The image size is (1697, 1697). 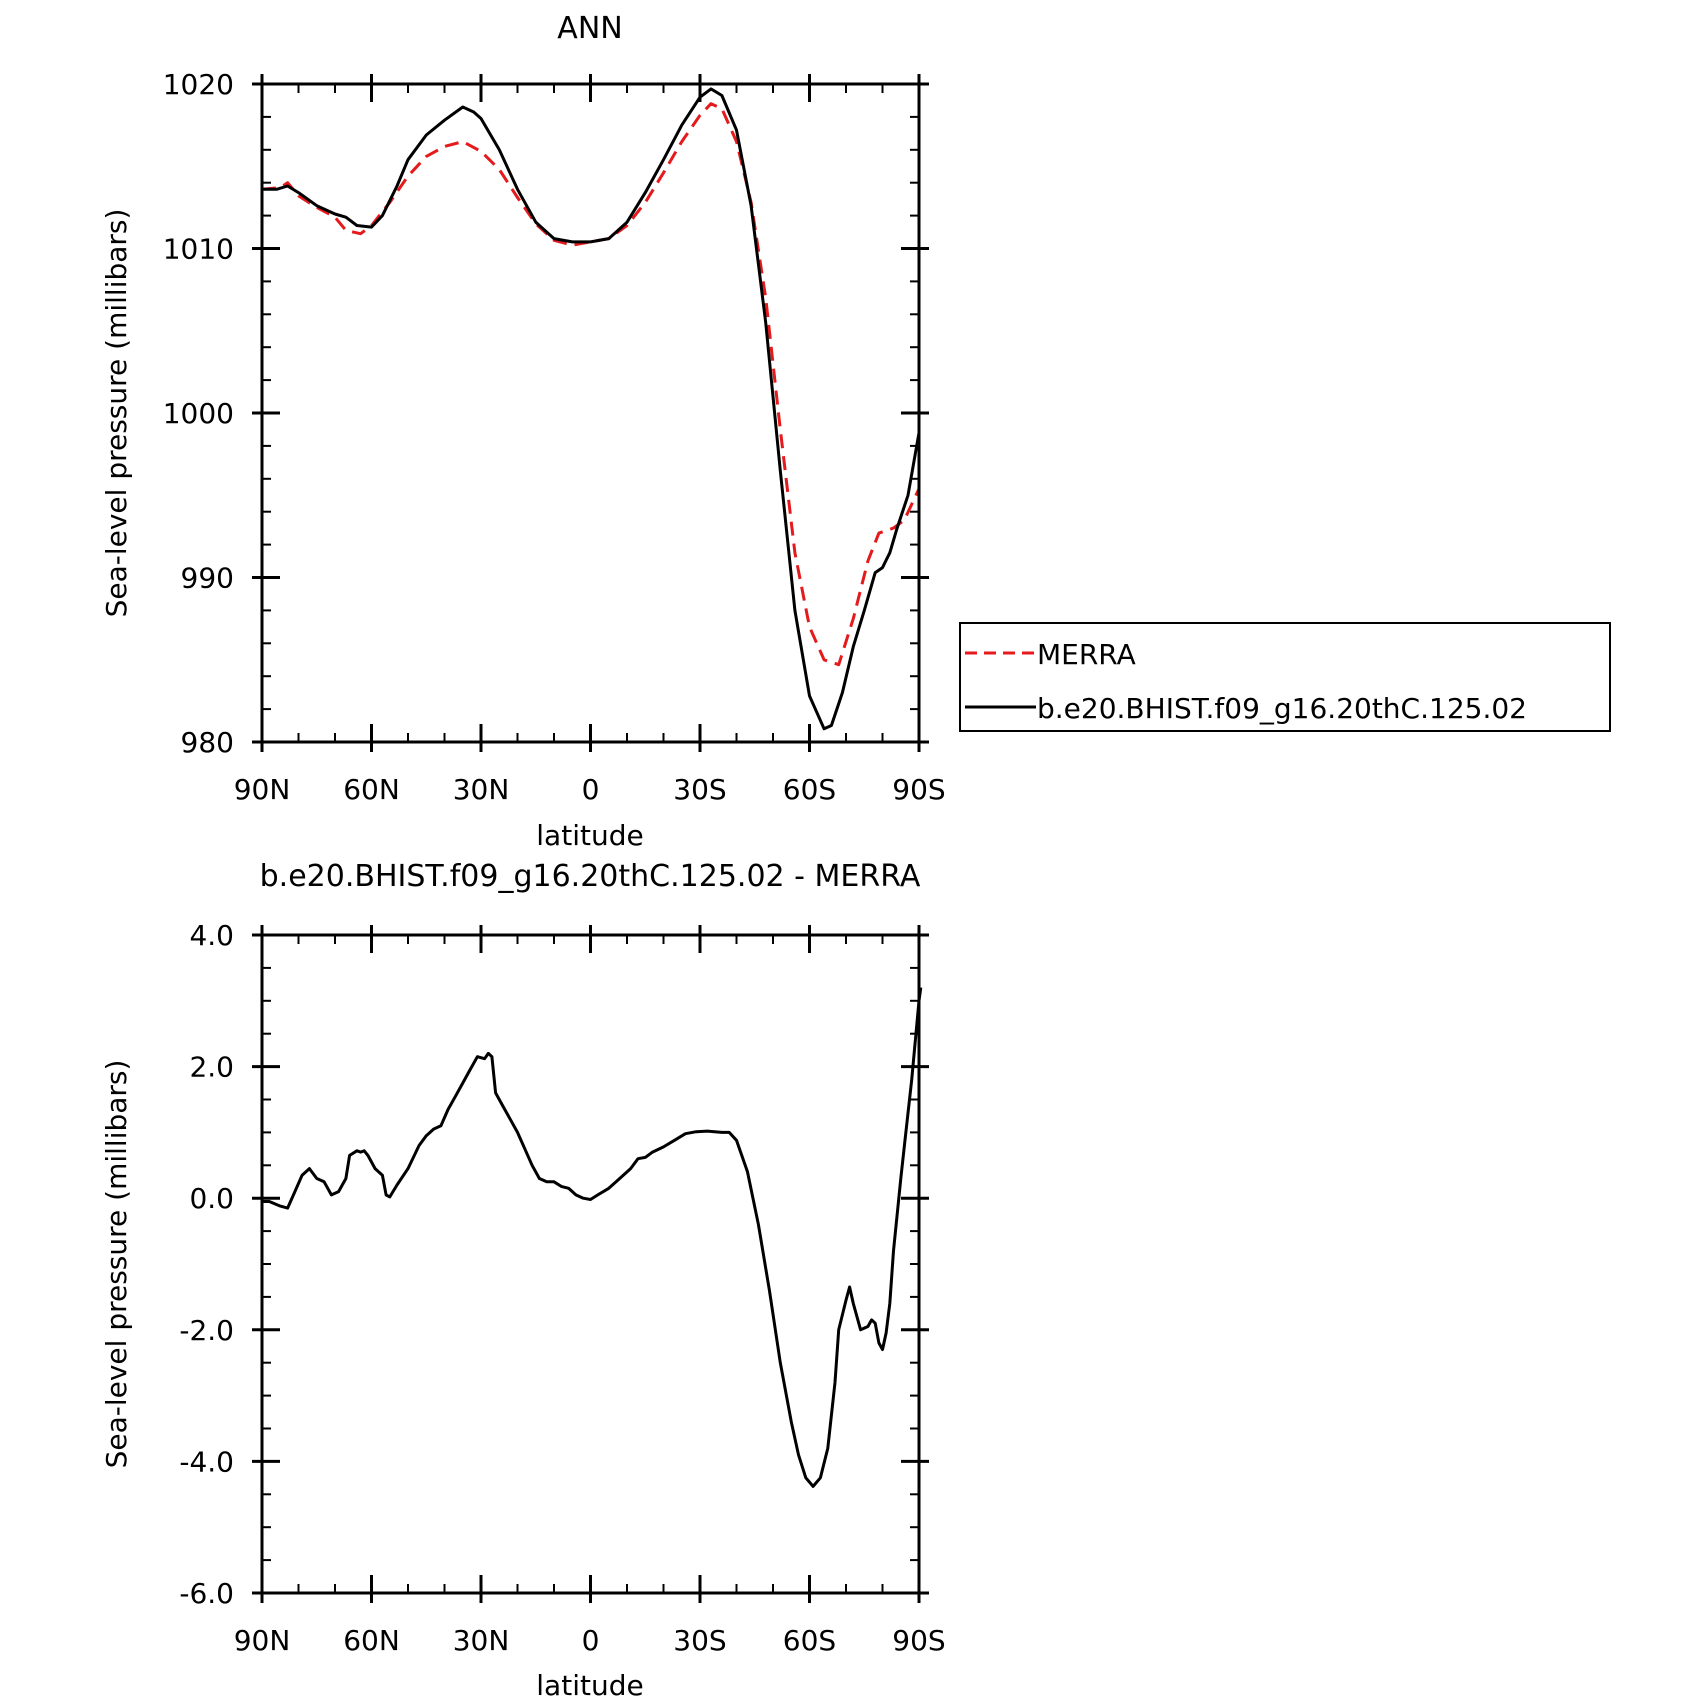 I want to click on top-panel-xlabel: latitude, so click(x=589, y=835).